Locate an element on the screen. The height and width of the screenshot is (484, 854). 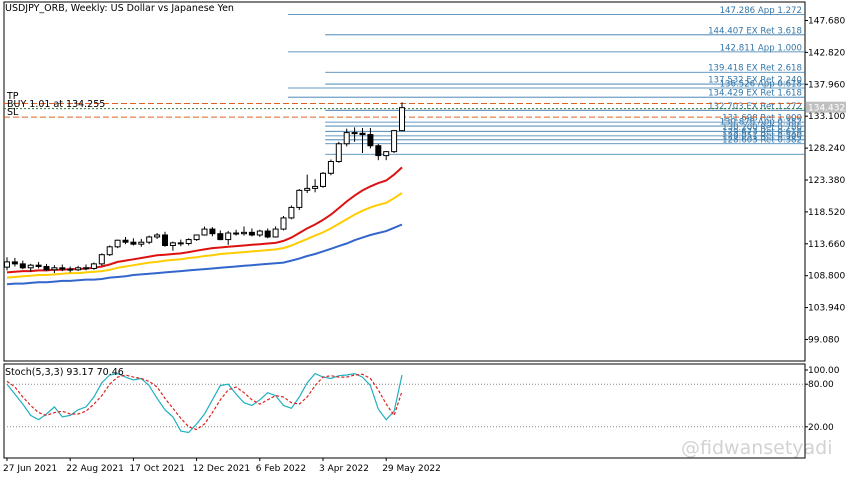
x-tick-label: 22 Aug 2021 is located at coordinates (95, 469).